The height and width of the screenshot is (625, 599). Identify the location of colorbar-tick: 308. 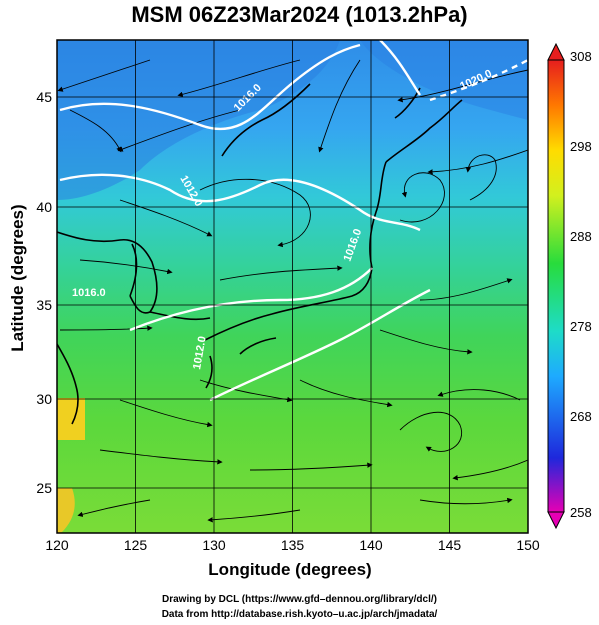
(581, 56).